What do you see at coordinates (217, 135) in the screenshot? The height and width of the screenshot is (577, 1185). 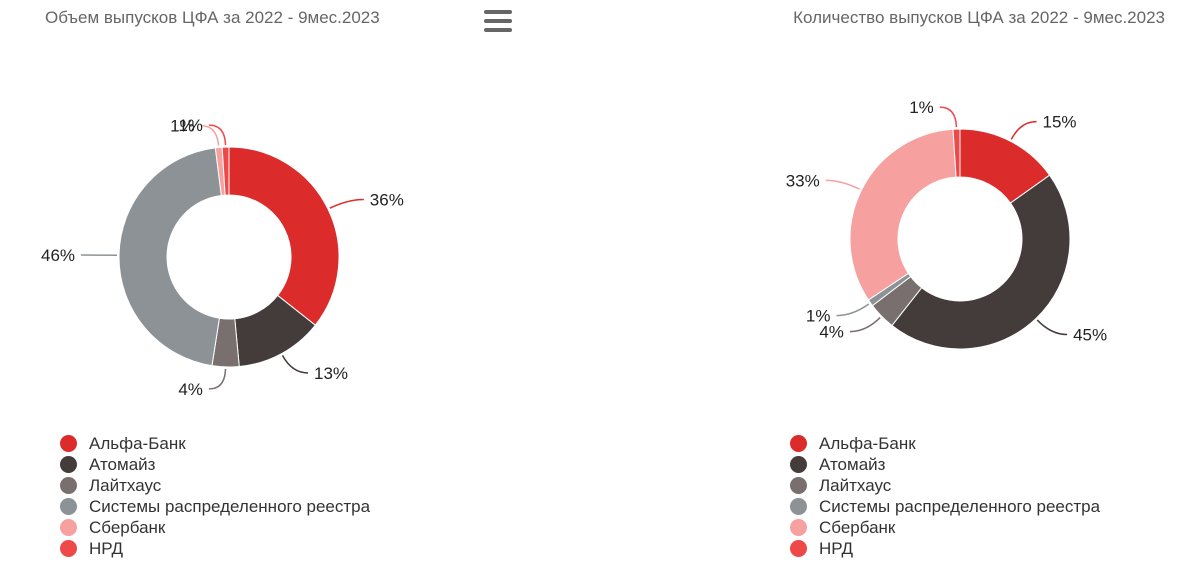 I see `volume-connector-nrd` at bounding box center [217, 135].